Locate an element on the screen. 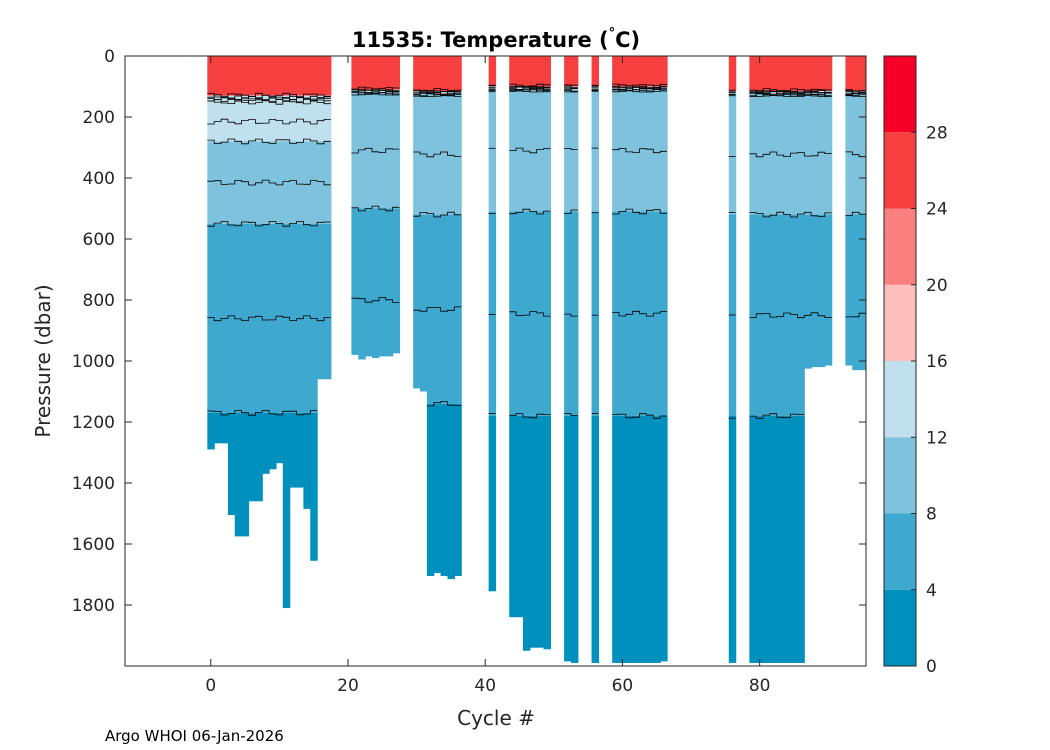 The image size is (1050, 750). colorbar-tick-label: 8 is located at coordinates (931, 515).